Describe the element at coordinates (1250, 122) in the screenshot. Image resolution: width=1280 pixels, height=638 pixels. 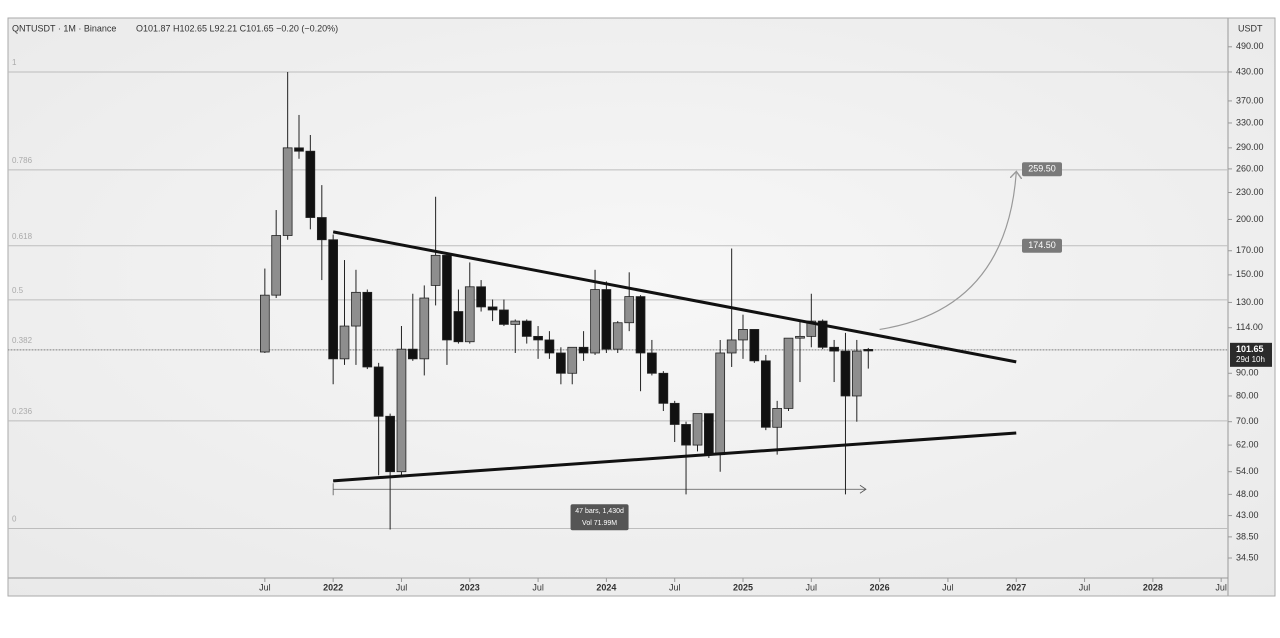
I see `y-tick-label: 330.00` at that location.